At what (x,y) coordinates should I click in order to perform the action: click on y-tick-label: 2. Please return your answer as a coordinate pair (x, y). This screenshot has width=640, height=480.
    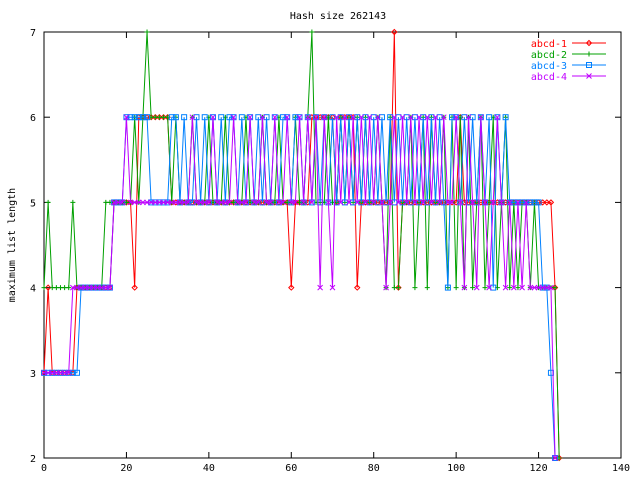
    Looking at the image, I should click on (33, 459).